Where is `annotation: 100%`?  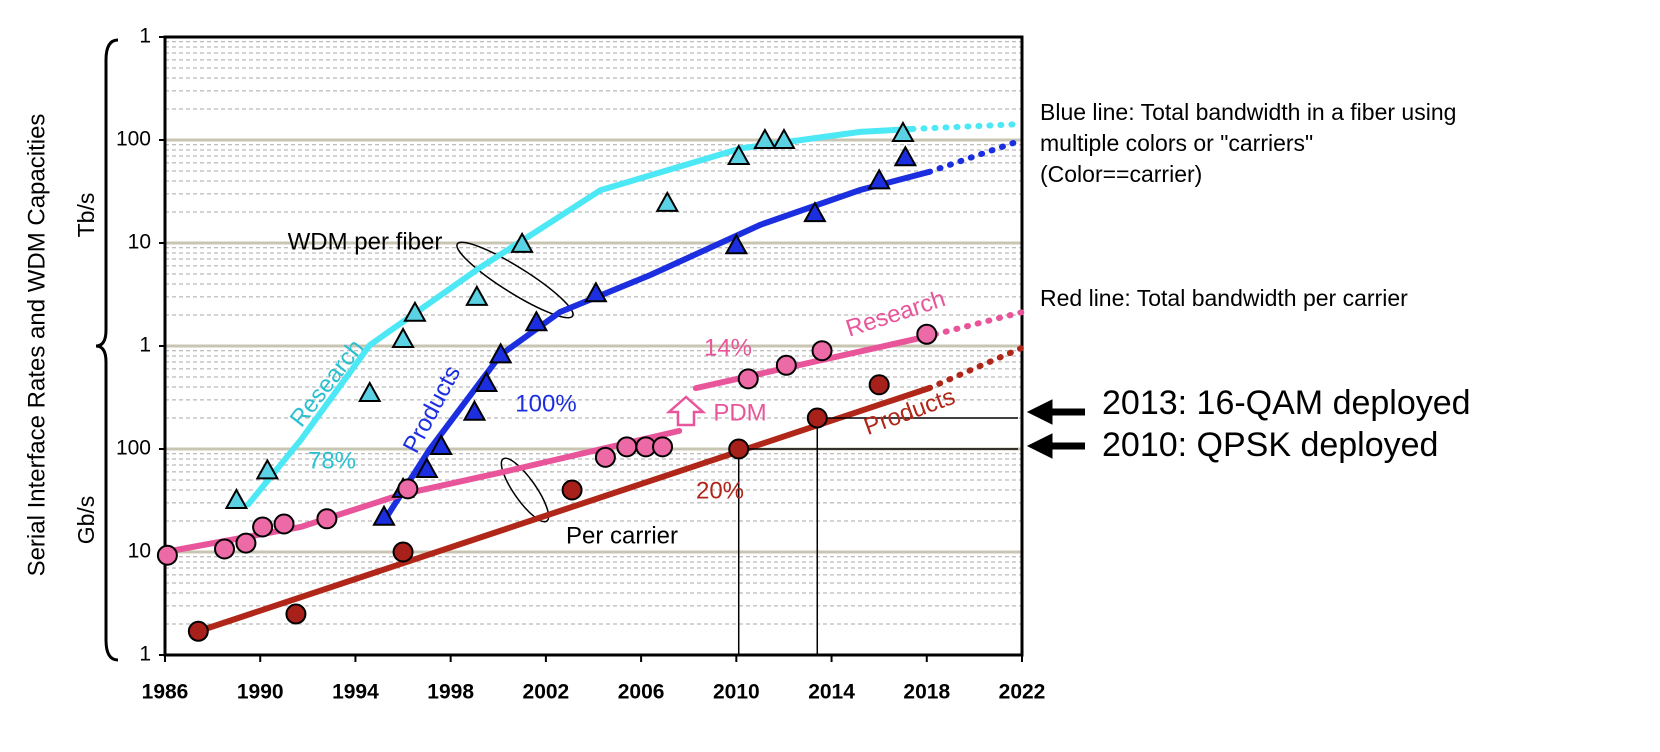 annotation: 100% is located at coordinates (545, 403).